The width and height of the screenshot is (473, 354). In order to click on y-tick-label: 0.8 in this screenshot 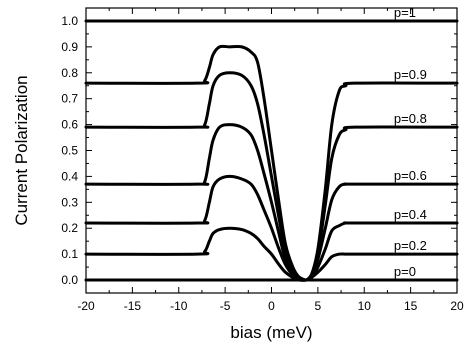, I will do `click(69, 73)`.